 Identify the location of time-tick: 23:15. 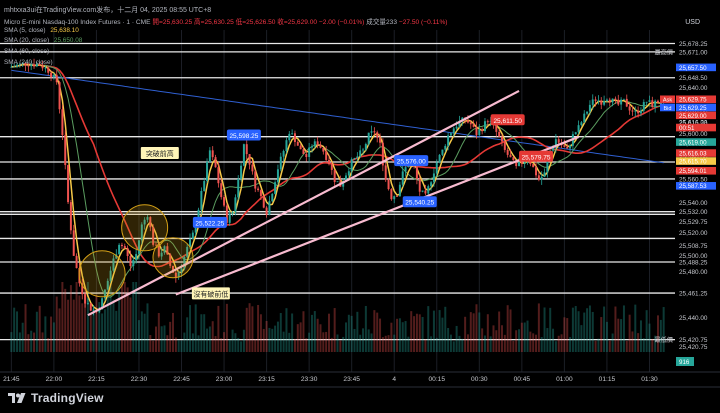
(266, 379).